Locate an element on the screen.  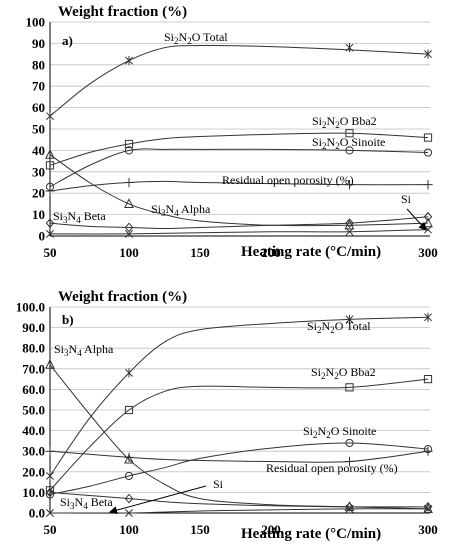
panel-a-x-tick-label: 200 is located at coordinates (271, 252).